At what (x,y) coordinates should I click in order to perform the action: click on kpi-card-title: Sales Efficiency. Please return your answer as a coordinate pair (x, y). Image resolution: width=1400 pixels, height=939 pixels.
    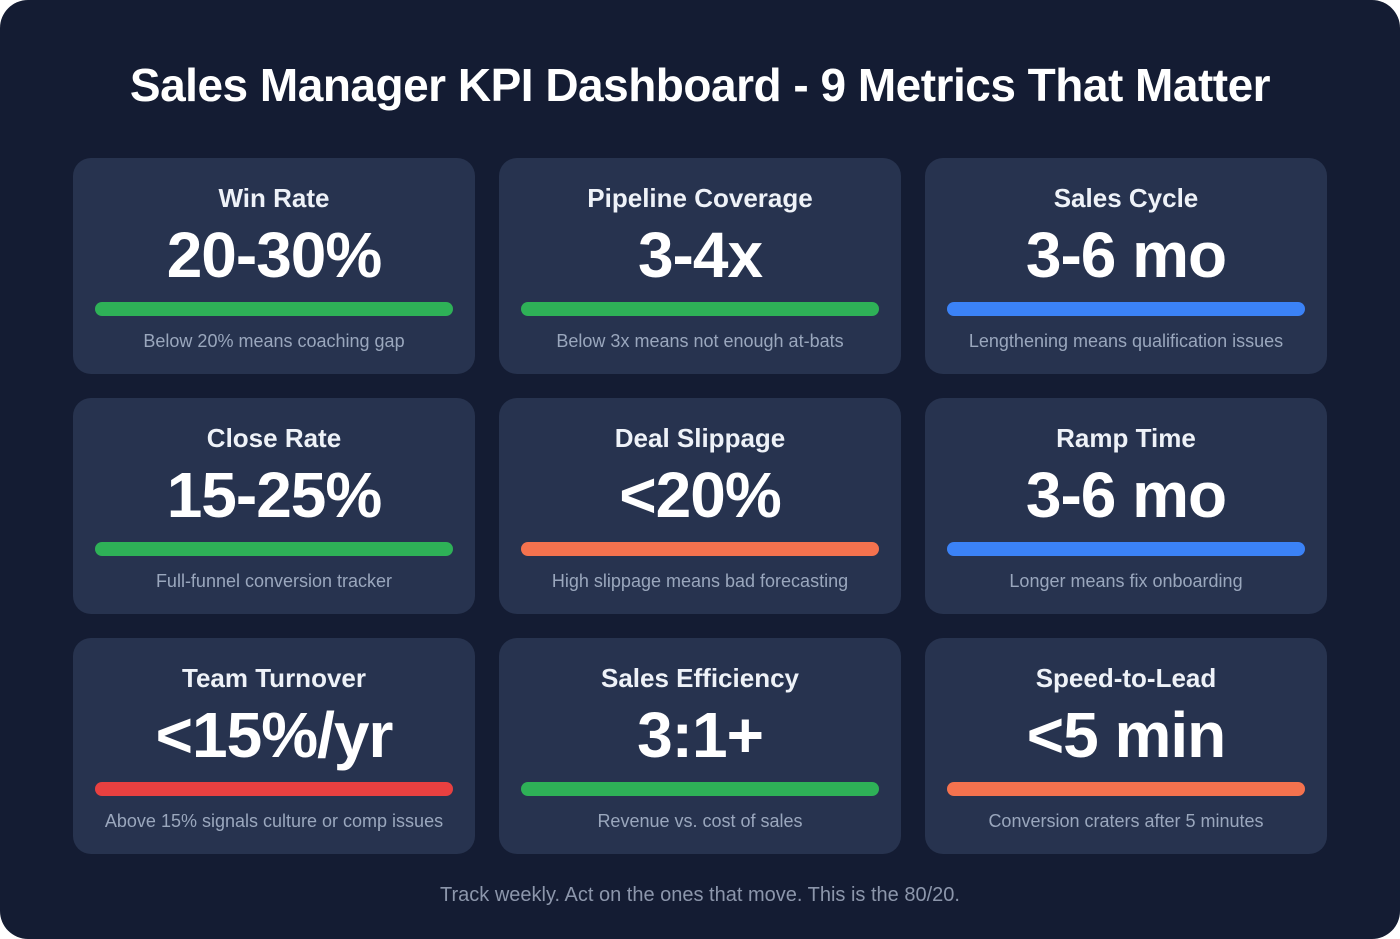
    Looking at the image, I should click on (700, 678).